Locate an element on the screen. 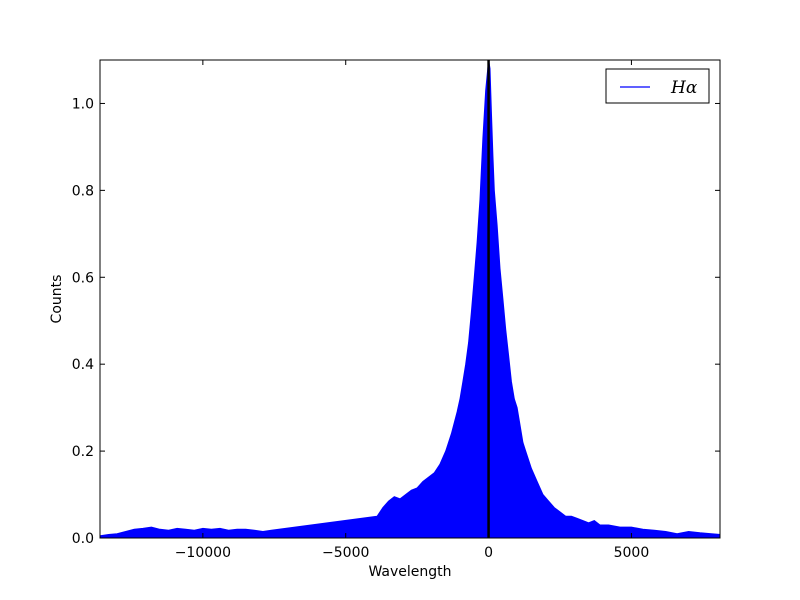 This screenshot has height=600, width=800. x-tick-label: −5000 is located at coordinates (345, 553).